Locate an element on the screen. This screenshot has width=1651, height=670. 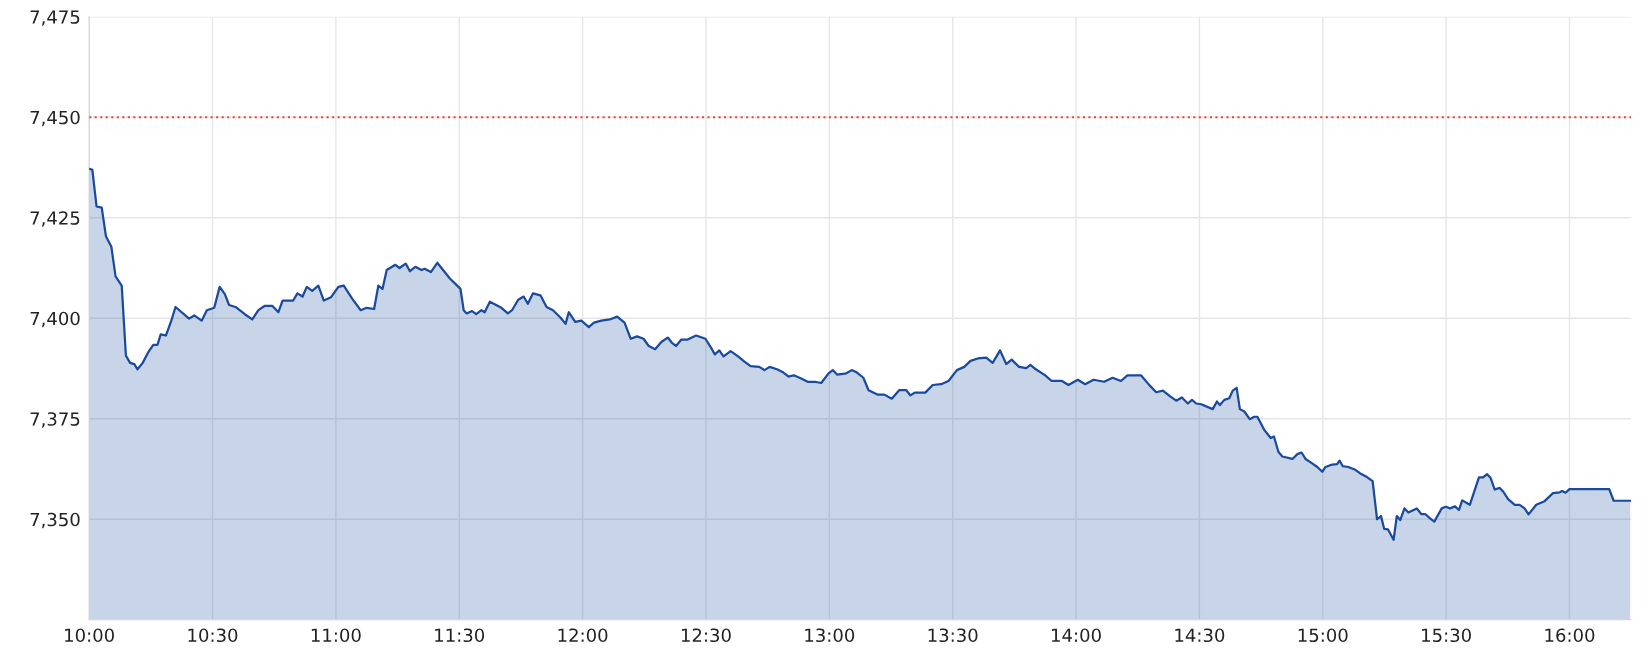
x-tick-label: 14:30 is located at coordinates (1200, 635).